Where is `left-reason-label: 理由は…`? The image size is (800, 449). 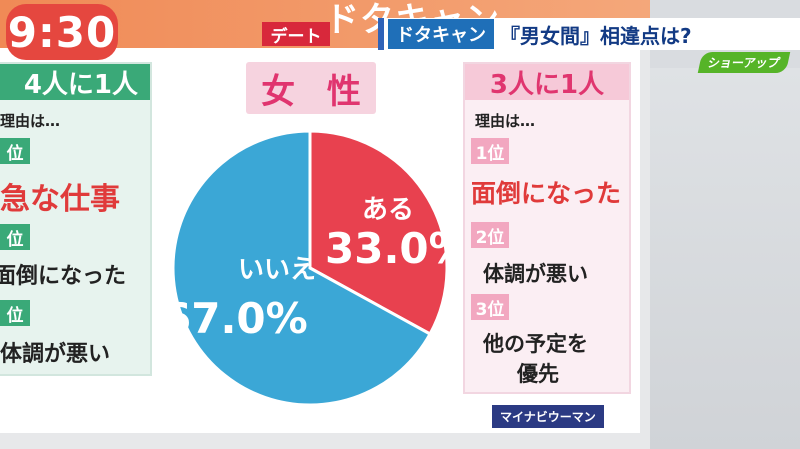 left-reason-label: 理由は… is located at coordinates (30, 121).